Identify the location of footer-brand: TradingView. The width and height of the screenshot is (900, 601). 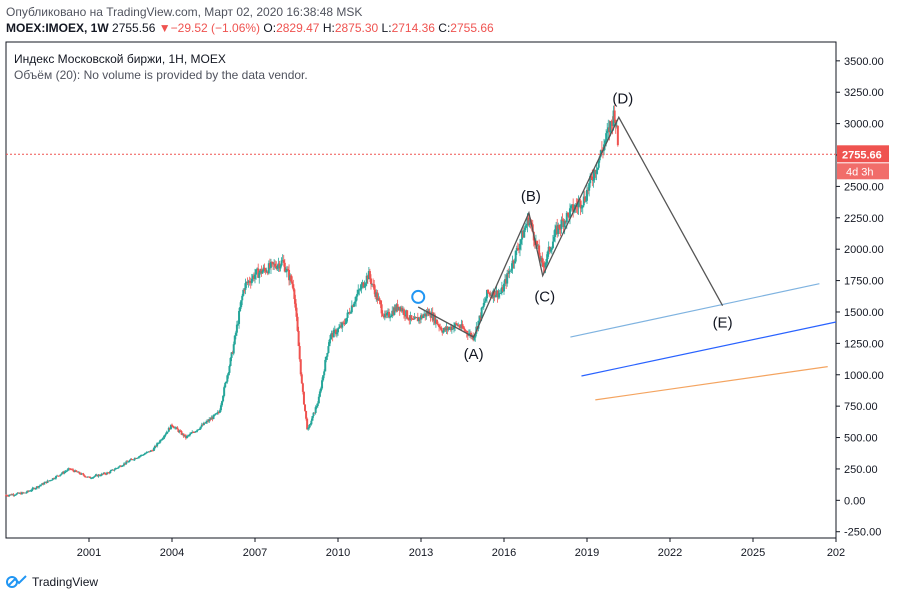
(65, 582).